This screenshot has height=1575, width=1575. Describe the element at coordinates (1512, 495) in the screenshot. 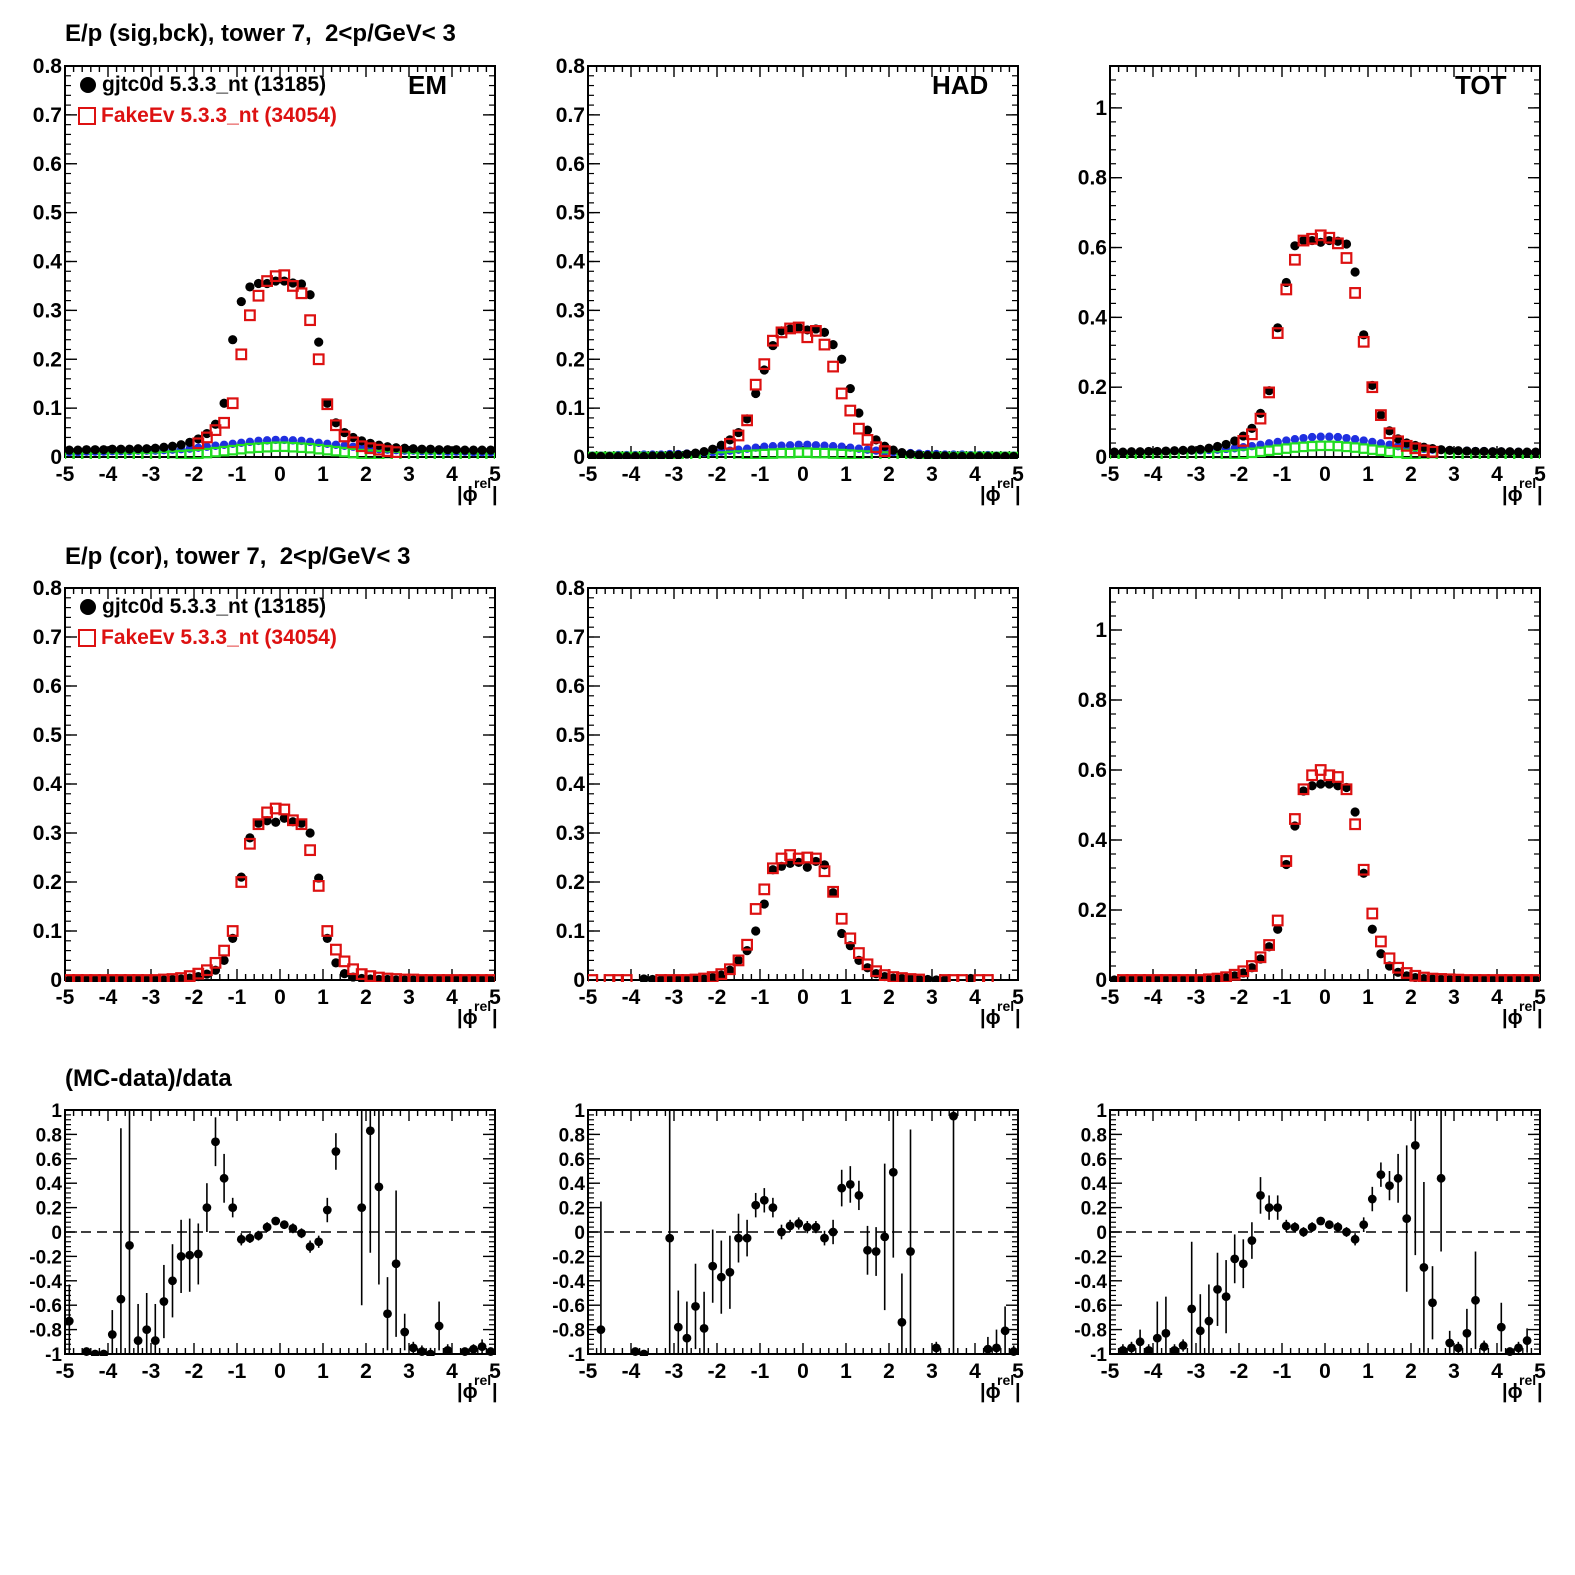

I see `x-axis-label: |ϕ` at that location.